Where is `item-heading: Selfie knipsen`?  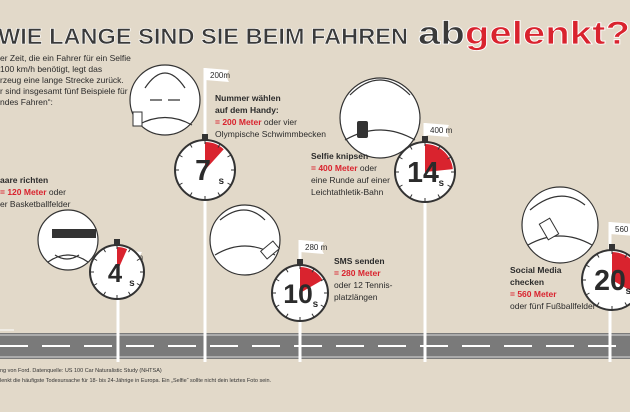 item-heading: Selfie knipsen is located at coordinates (339, 156).